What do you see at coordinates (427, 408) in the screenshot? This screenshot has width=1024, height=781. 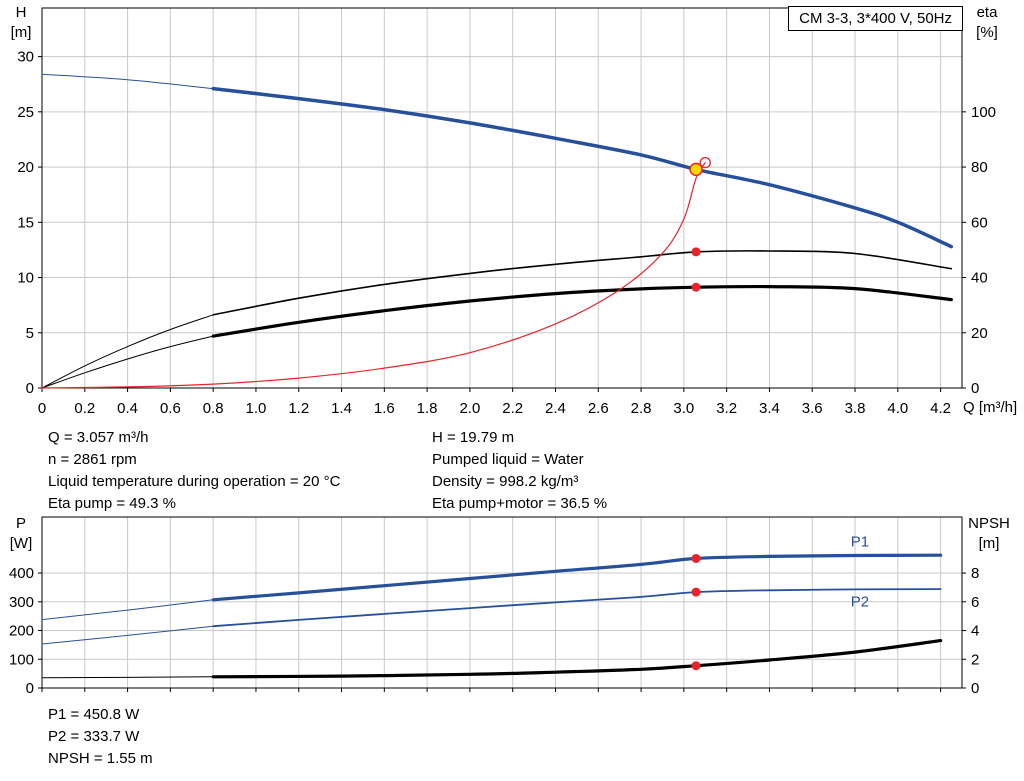 I see `x-tick-label: 1.8` at bounding box center [427, 408].